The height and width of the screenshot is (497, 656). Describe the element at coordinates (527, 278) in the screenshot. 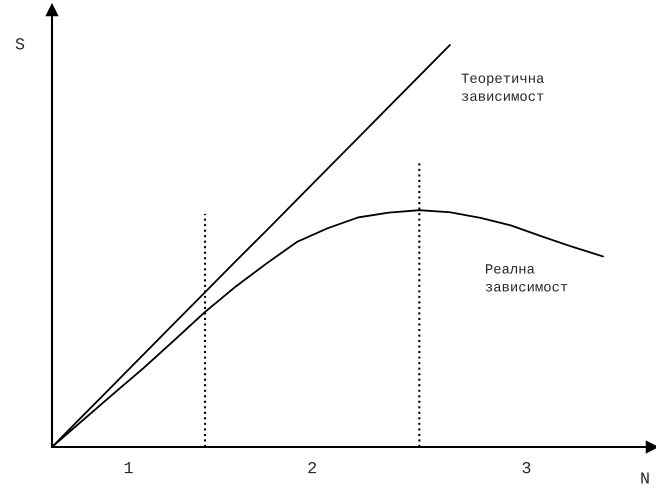

I see `series-label: Реална зависимост` at that location.